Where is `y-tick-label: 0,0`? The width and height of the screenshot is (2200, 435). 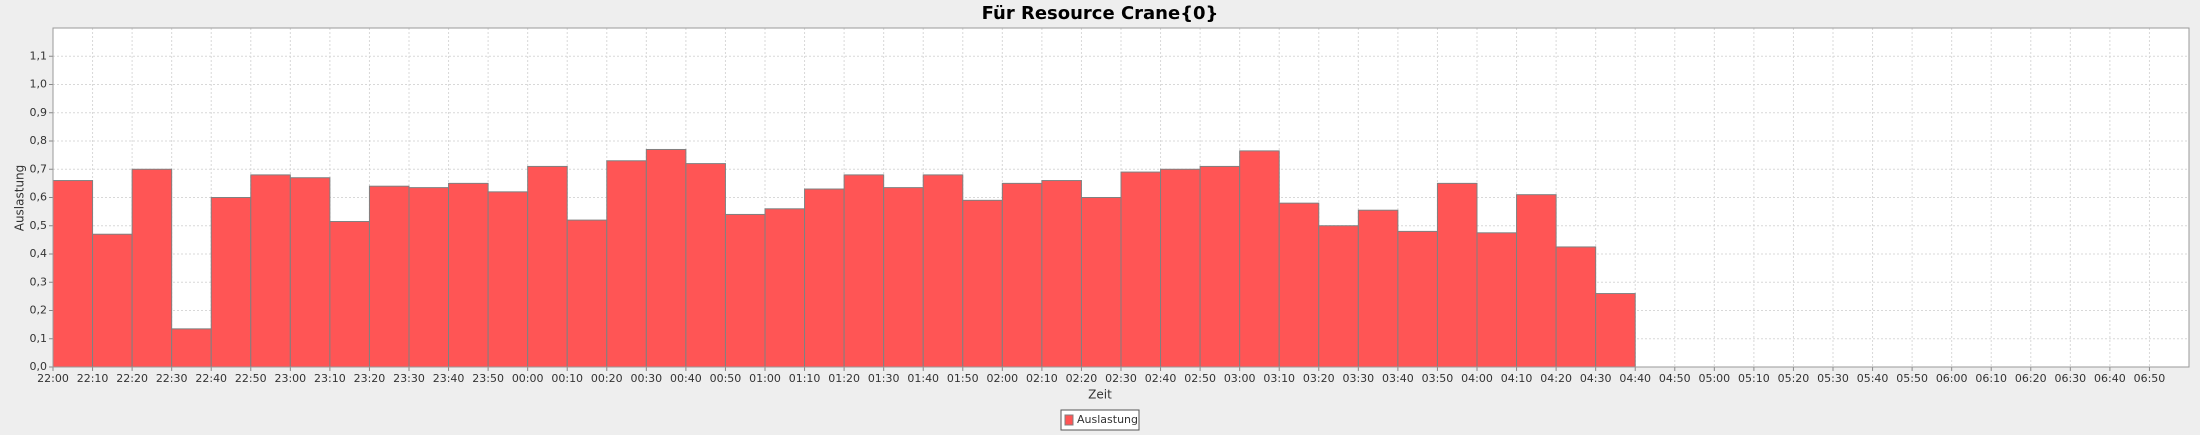 y-tick-label: 0,0 is located at coordinates (39, 366).